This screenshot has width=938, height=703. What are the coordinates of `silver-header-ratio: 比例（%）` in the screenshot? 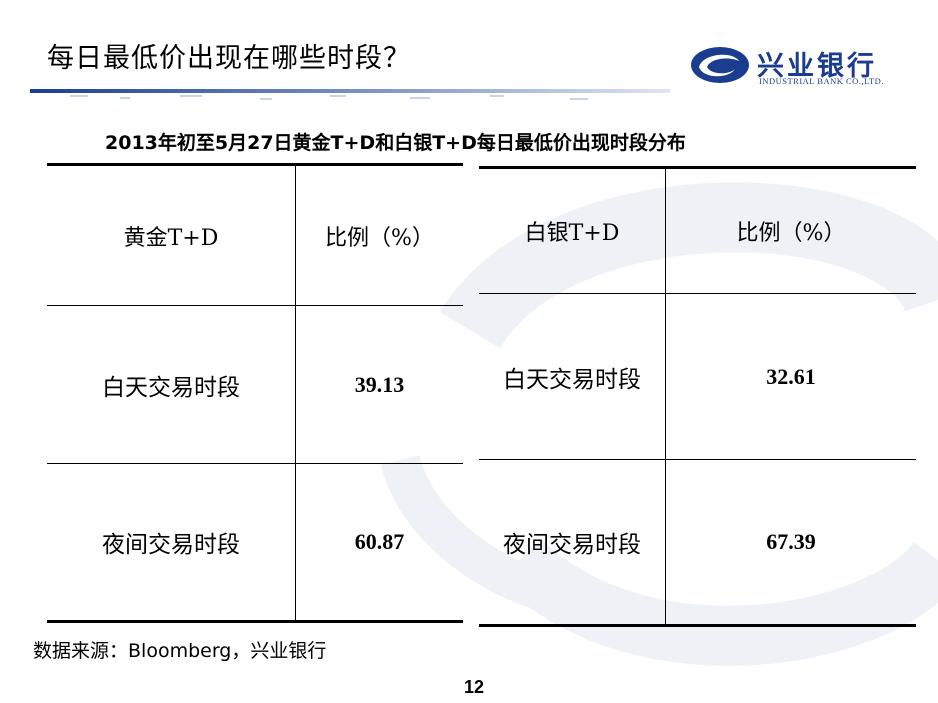 It's located at (790, 230).